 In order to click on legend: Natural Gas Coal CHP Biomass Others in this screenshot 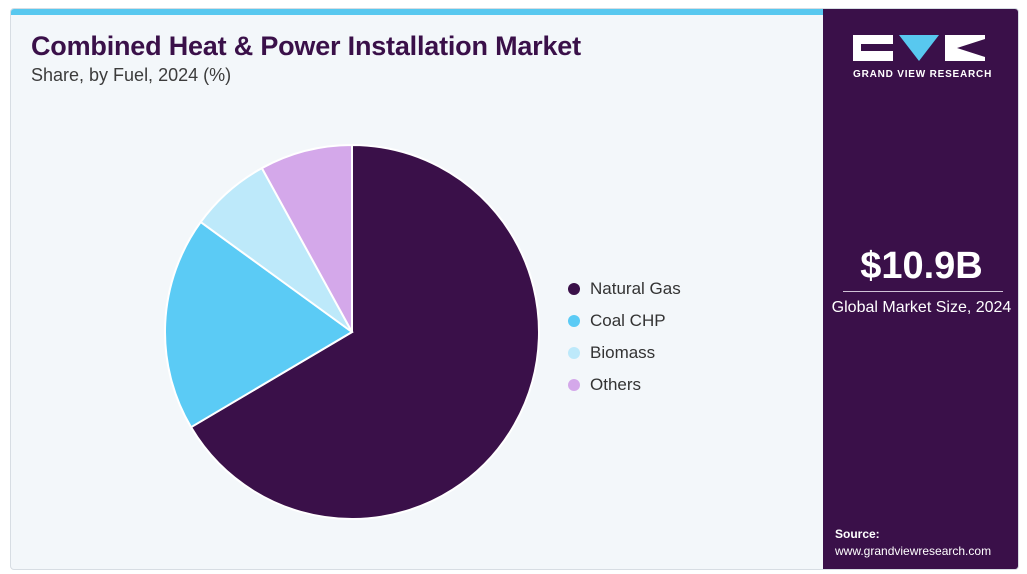, I will do `click(624, 337)`.